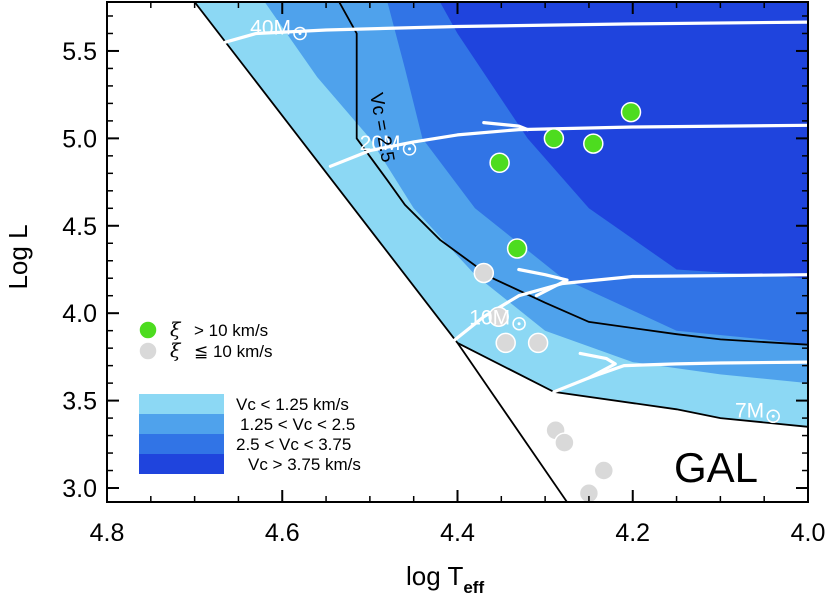  Describe the element at coordinates (680, 377) in the screenshot. I see `track-7msun` at that location.